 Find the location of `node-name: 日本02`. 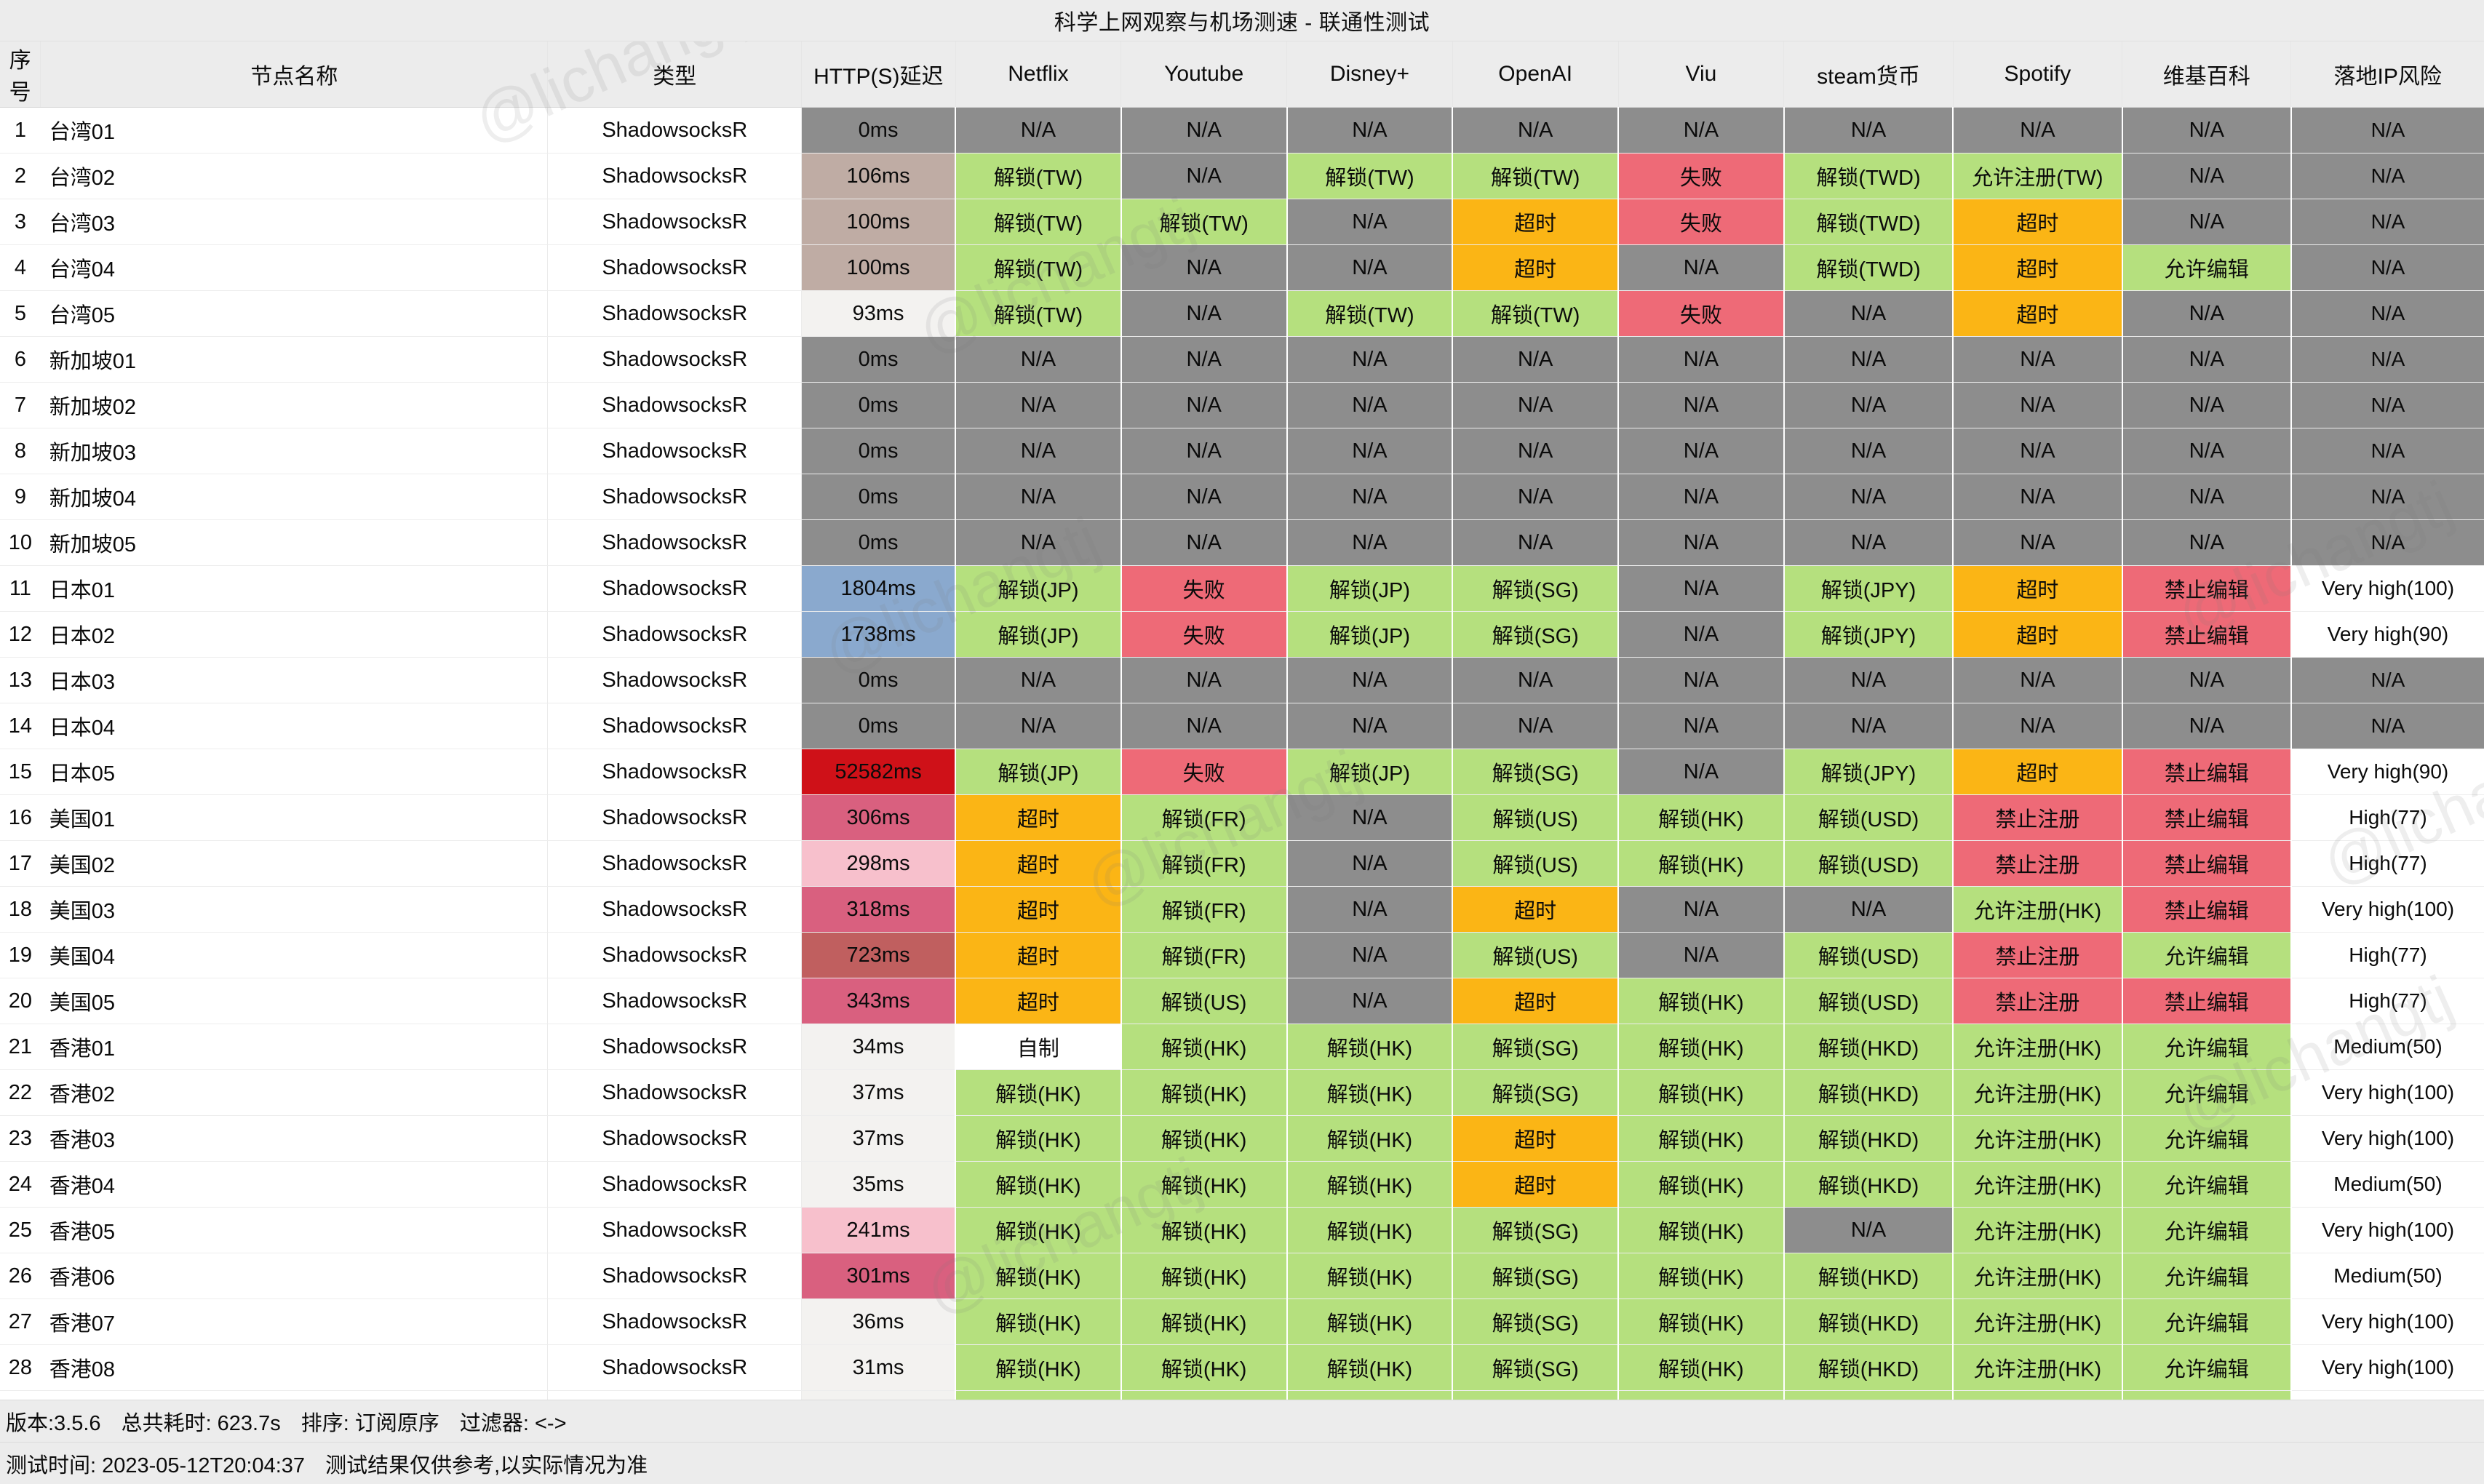

node-name: 日本02 is located at coordinates (294, 634).